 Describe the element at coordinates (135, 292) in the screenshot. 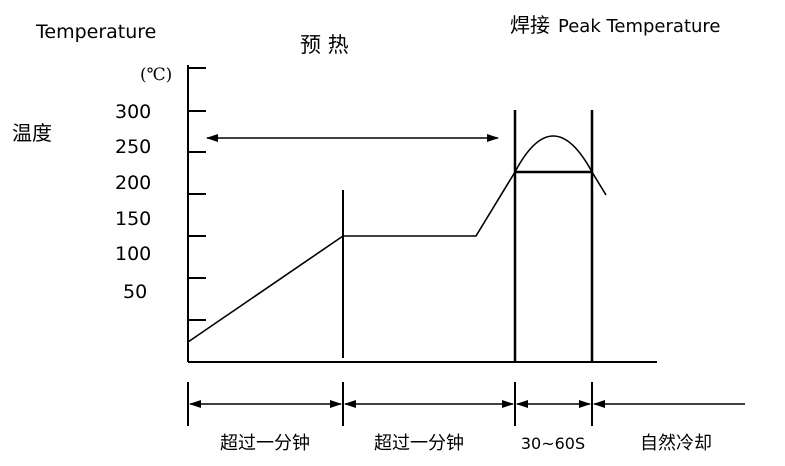

I see `y-tick-label-50: 50` at that location.